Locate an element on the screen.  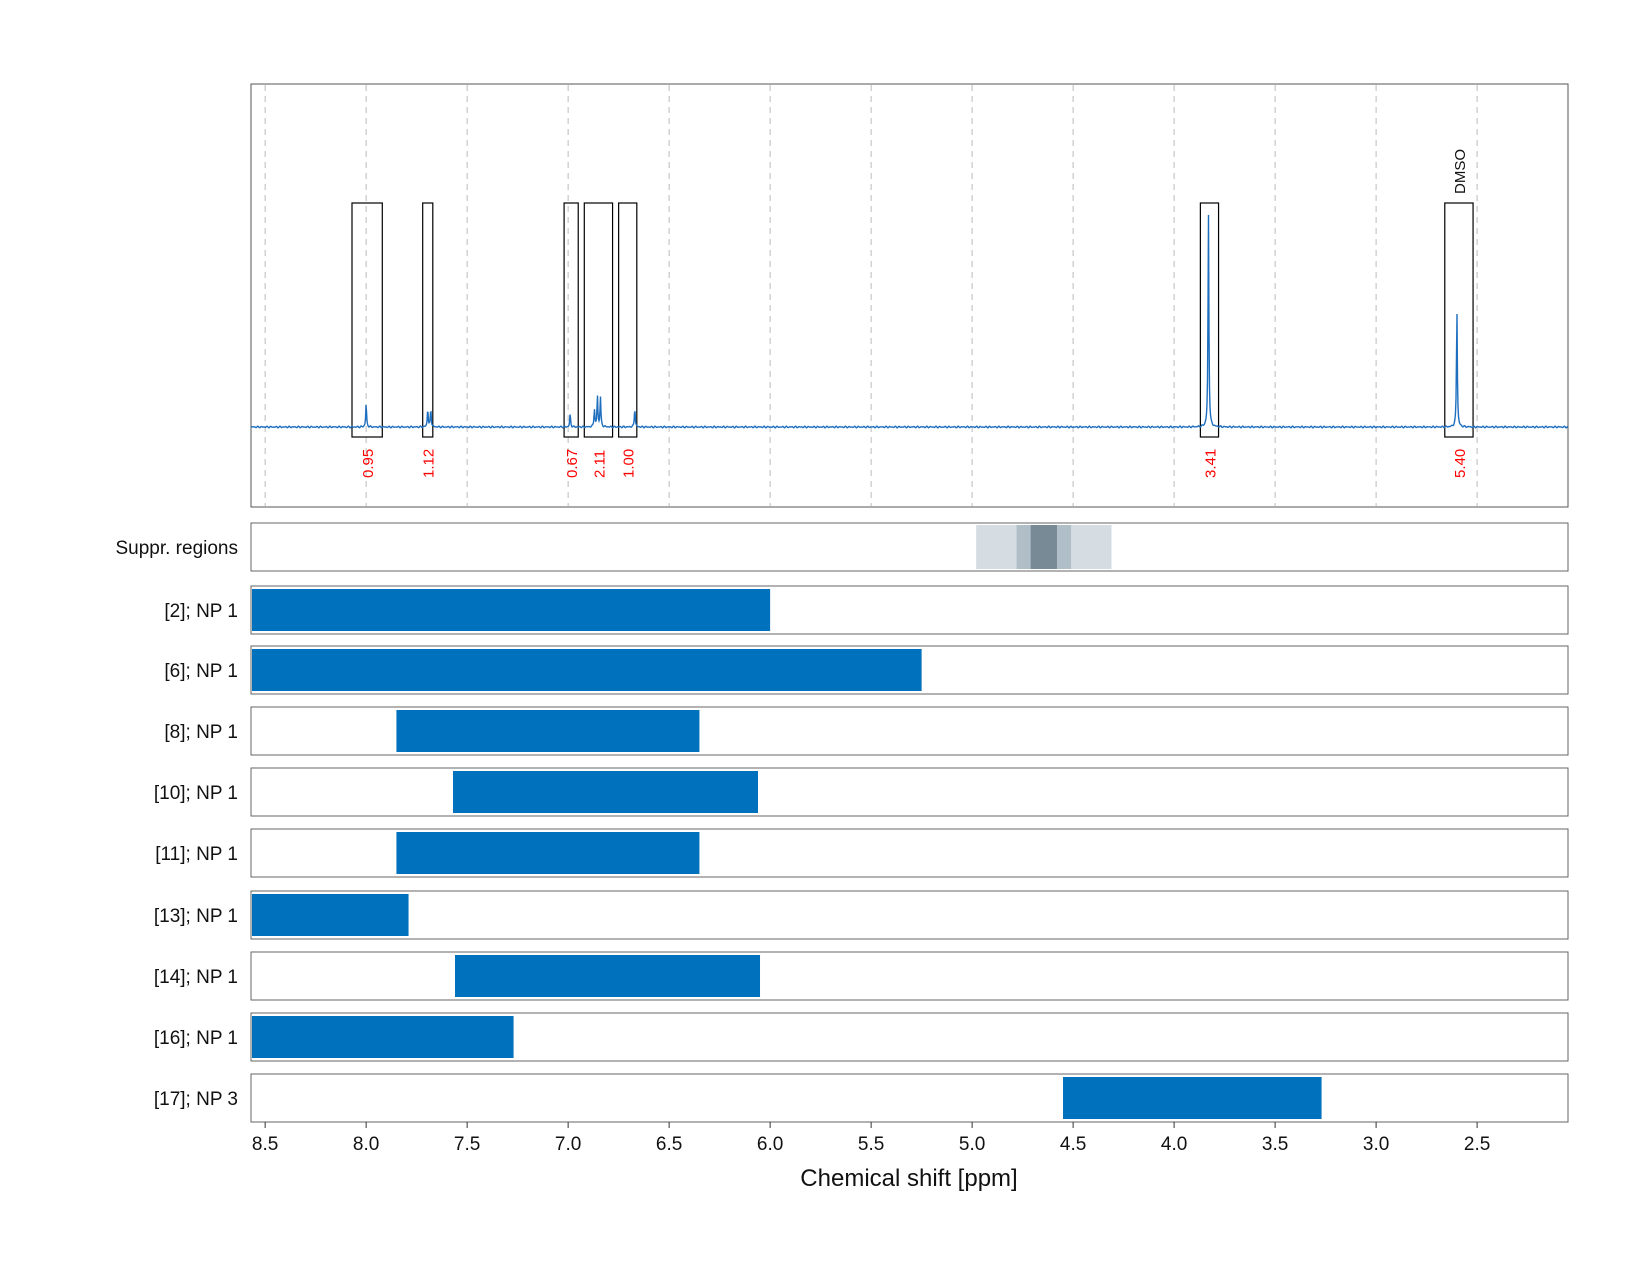
integral-value: 2.11 is located at coordinates (599, 464).